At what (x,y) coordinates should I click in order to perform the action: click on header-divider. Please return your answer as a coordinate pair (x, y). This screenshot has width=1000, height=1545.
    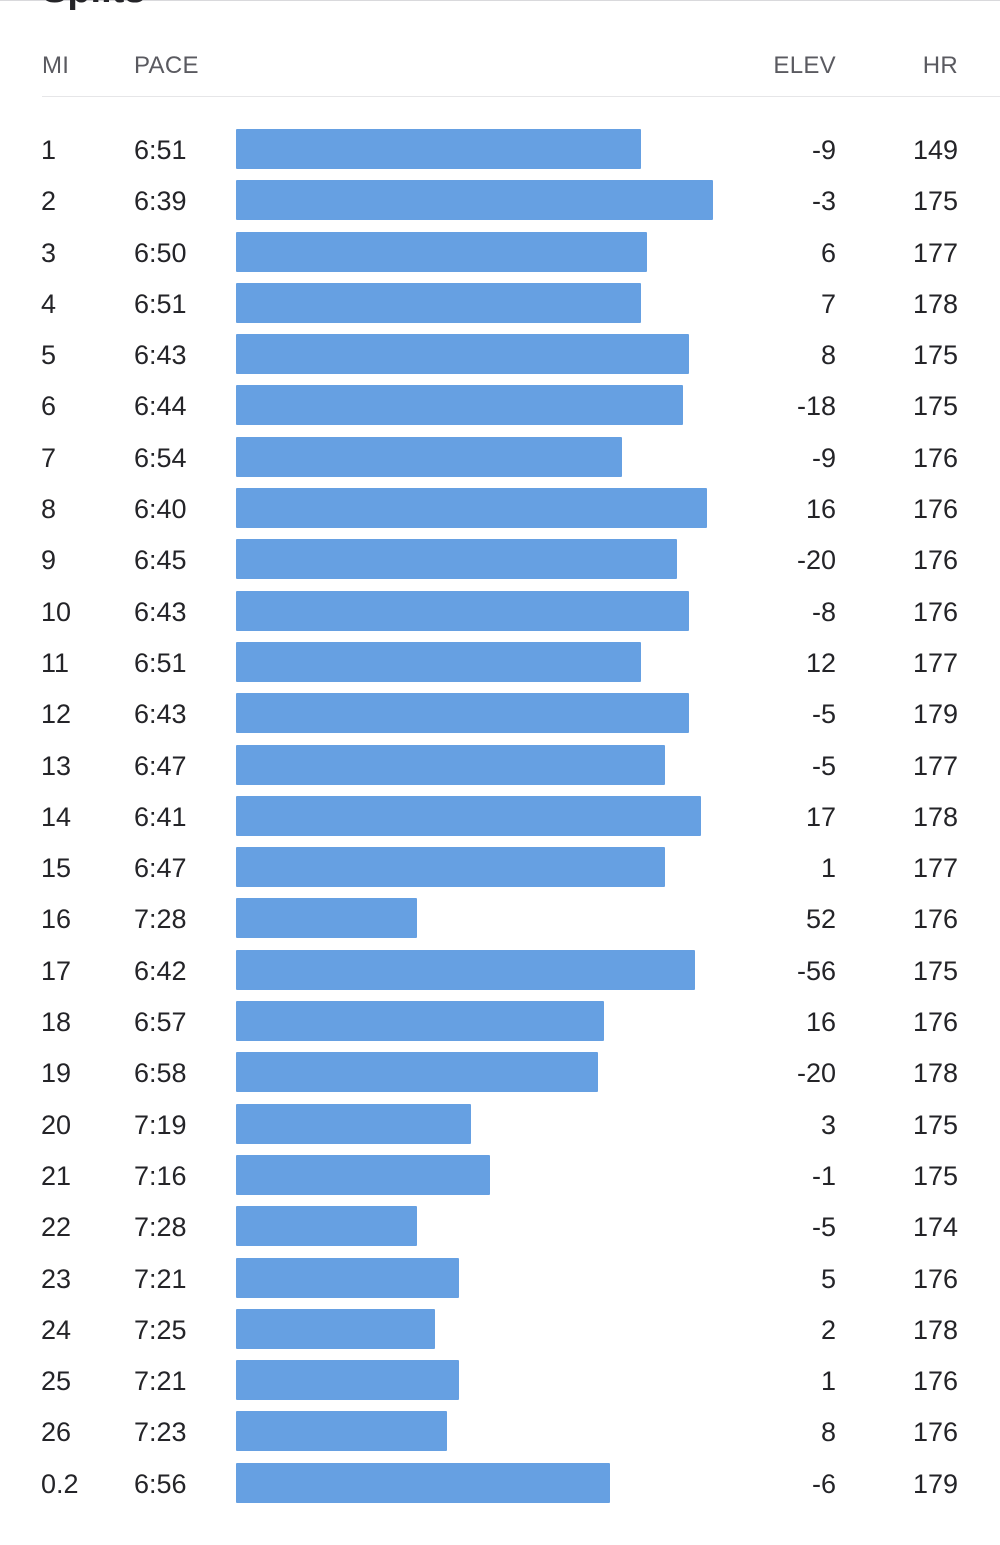
    Looking at the image, I should click on (521, 96).